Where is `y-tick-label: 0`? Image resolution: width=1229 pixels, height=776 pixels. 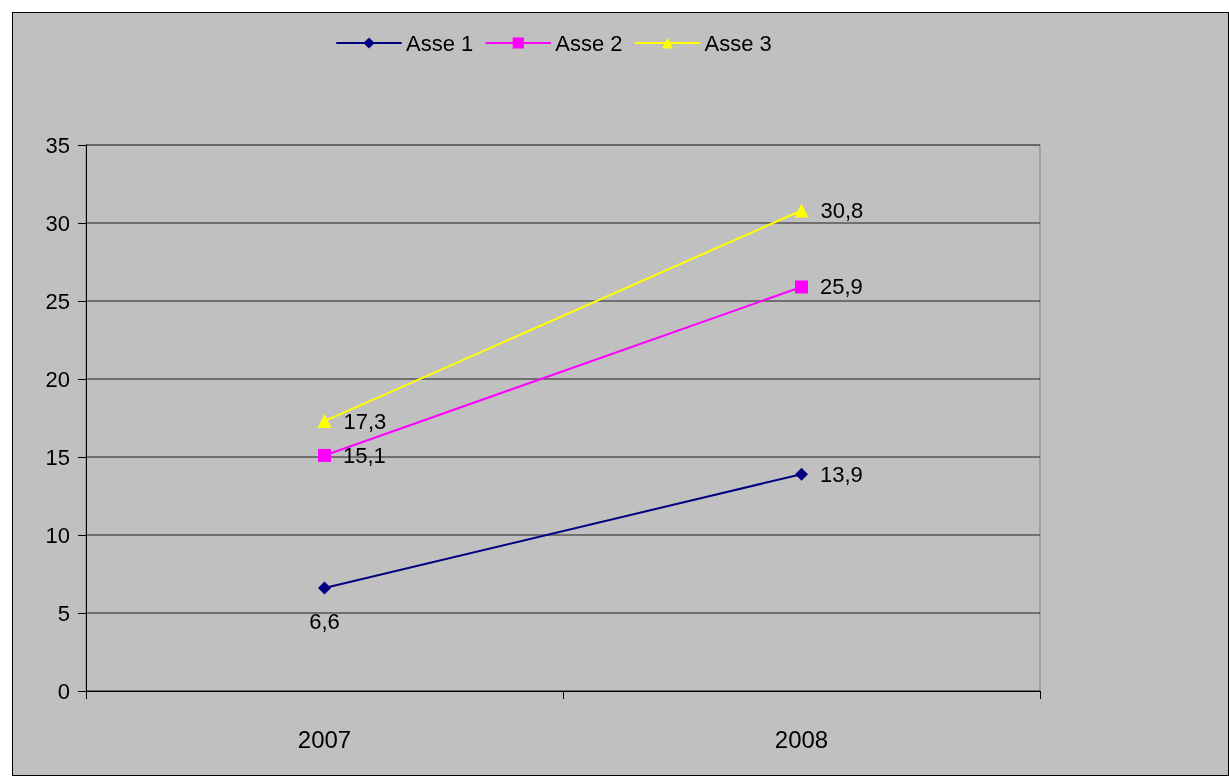
y-tick-label: 0 is located at coordinates (63, 691).